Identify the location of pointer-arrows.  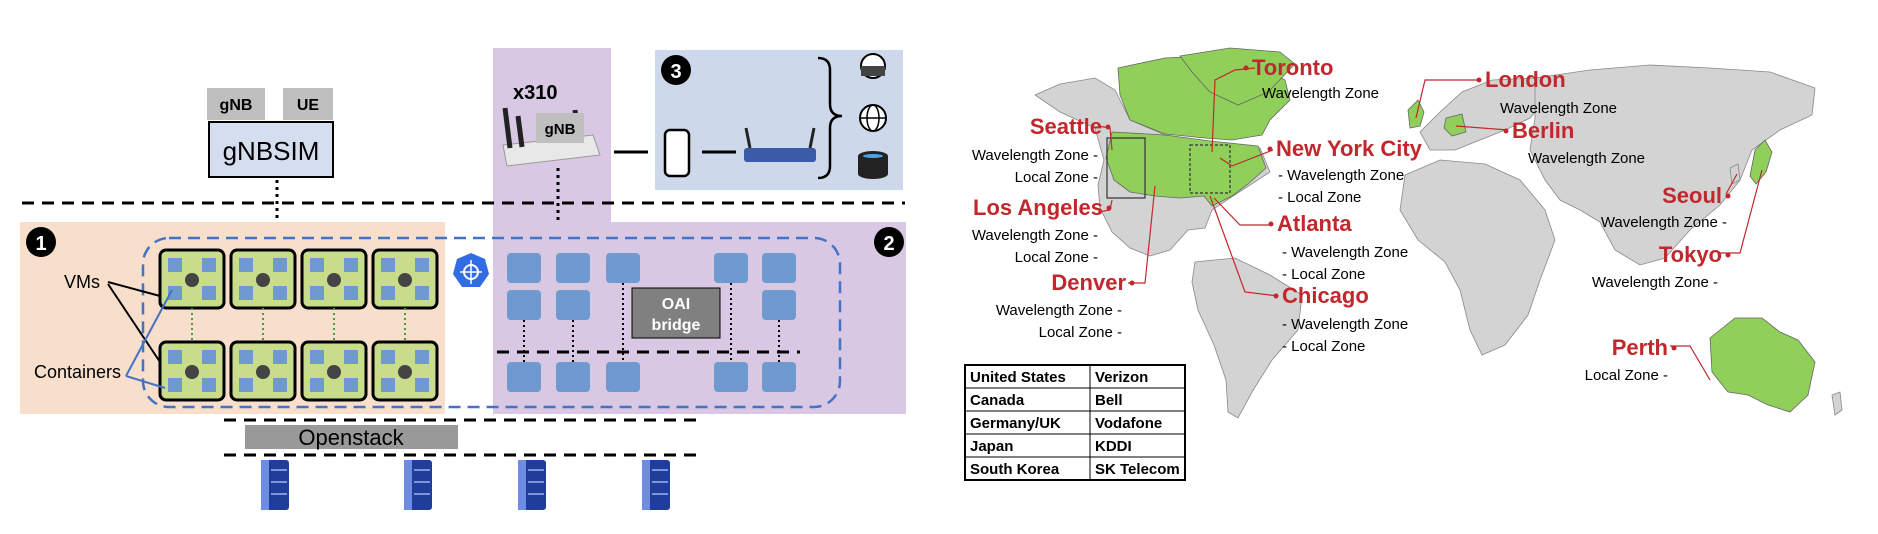
(140, 335).